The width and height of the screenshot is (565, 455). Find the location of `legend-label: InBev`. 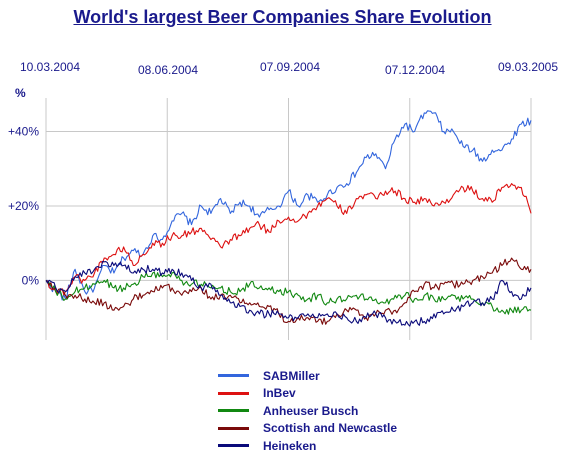

legend-label: InBev is located at coordinates (279, 393).